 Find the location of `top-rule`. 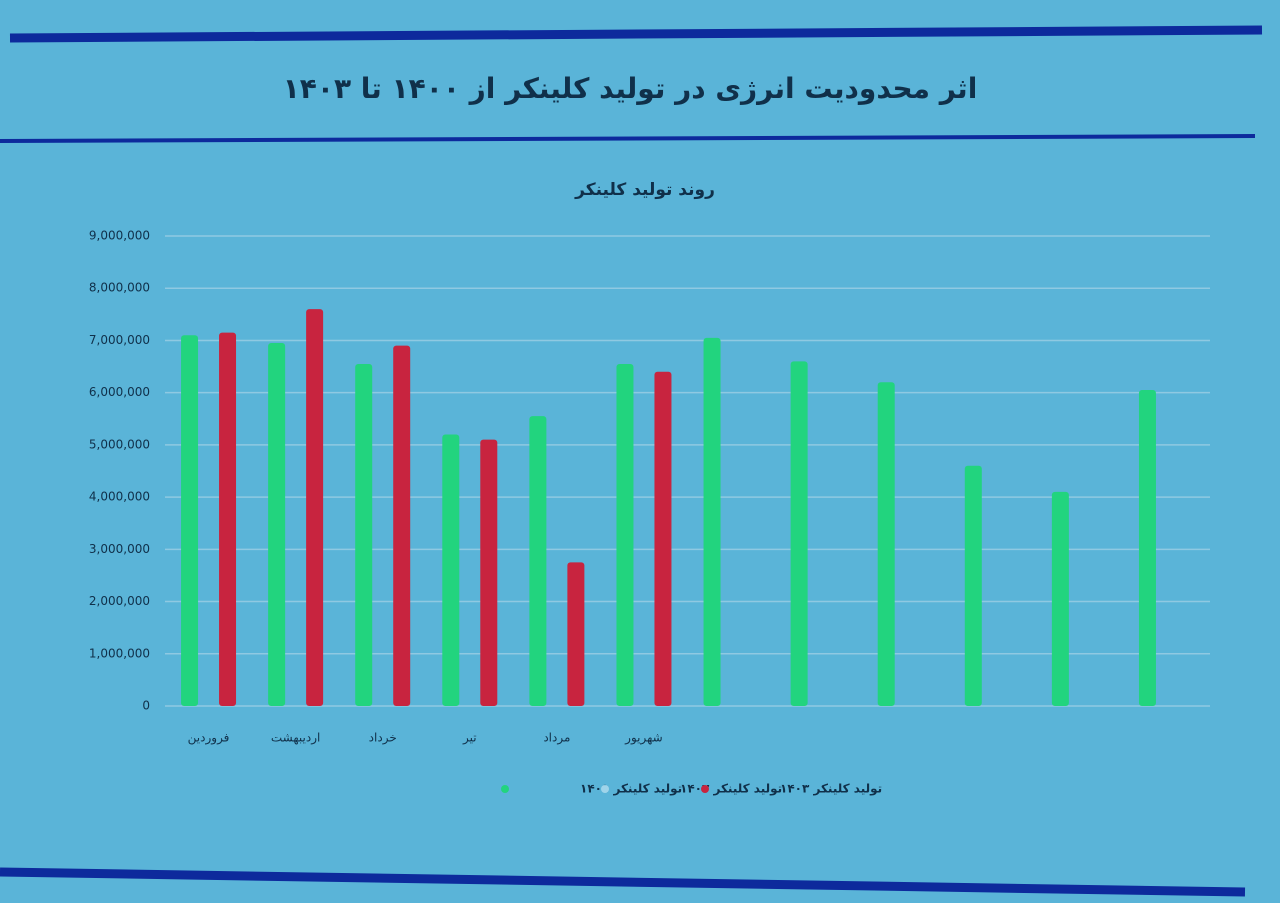

top-rule is located at coordinates (636, 34).